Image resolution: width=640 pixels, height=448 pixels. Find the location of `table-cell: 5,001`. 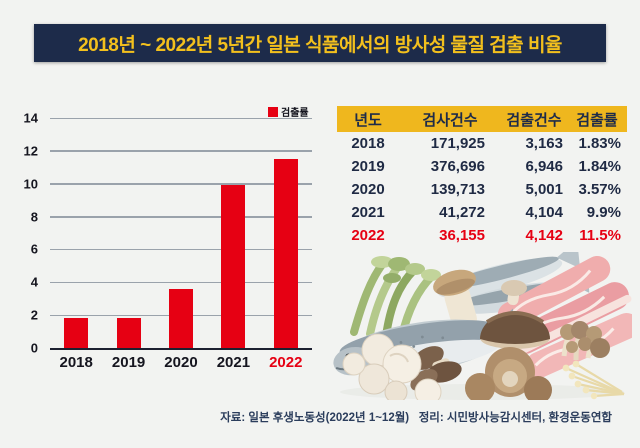

table-cell: 5,001 is located at coordinates (544, 189).